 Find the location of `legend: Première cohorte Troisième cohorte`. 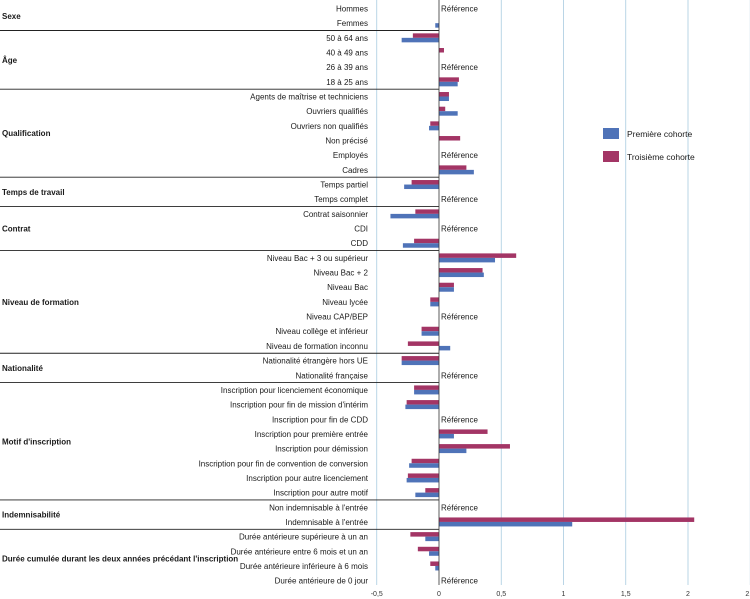

legend: Première cohorte Troisième cohorte is located at coordinates (649, 145).